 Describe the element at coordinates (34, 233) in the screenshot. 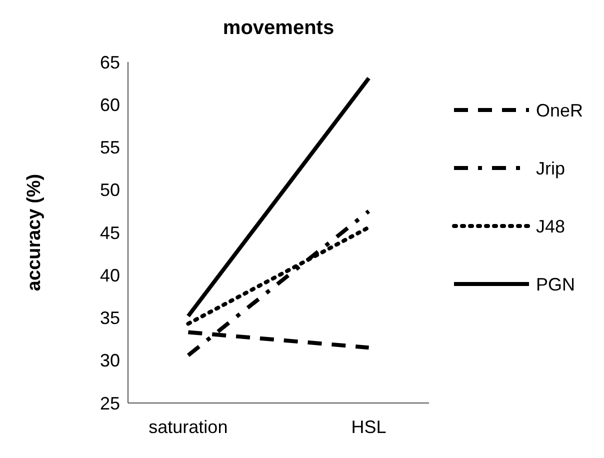

I see `y-axis-title: accuracy (%)` at that location.